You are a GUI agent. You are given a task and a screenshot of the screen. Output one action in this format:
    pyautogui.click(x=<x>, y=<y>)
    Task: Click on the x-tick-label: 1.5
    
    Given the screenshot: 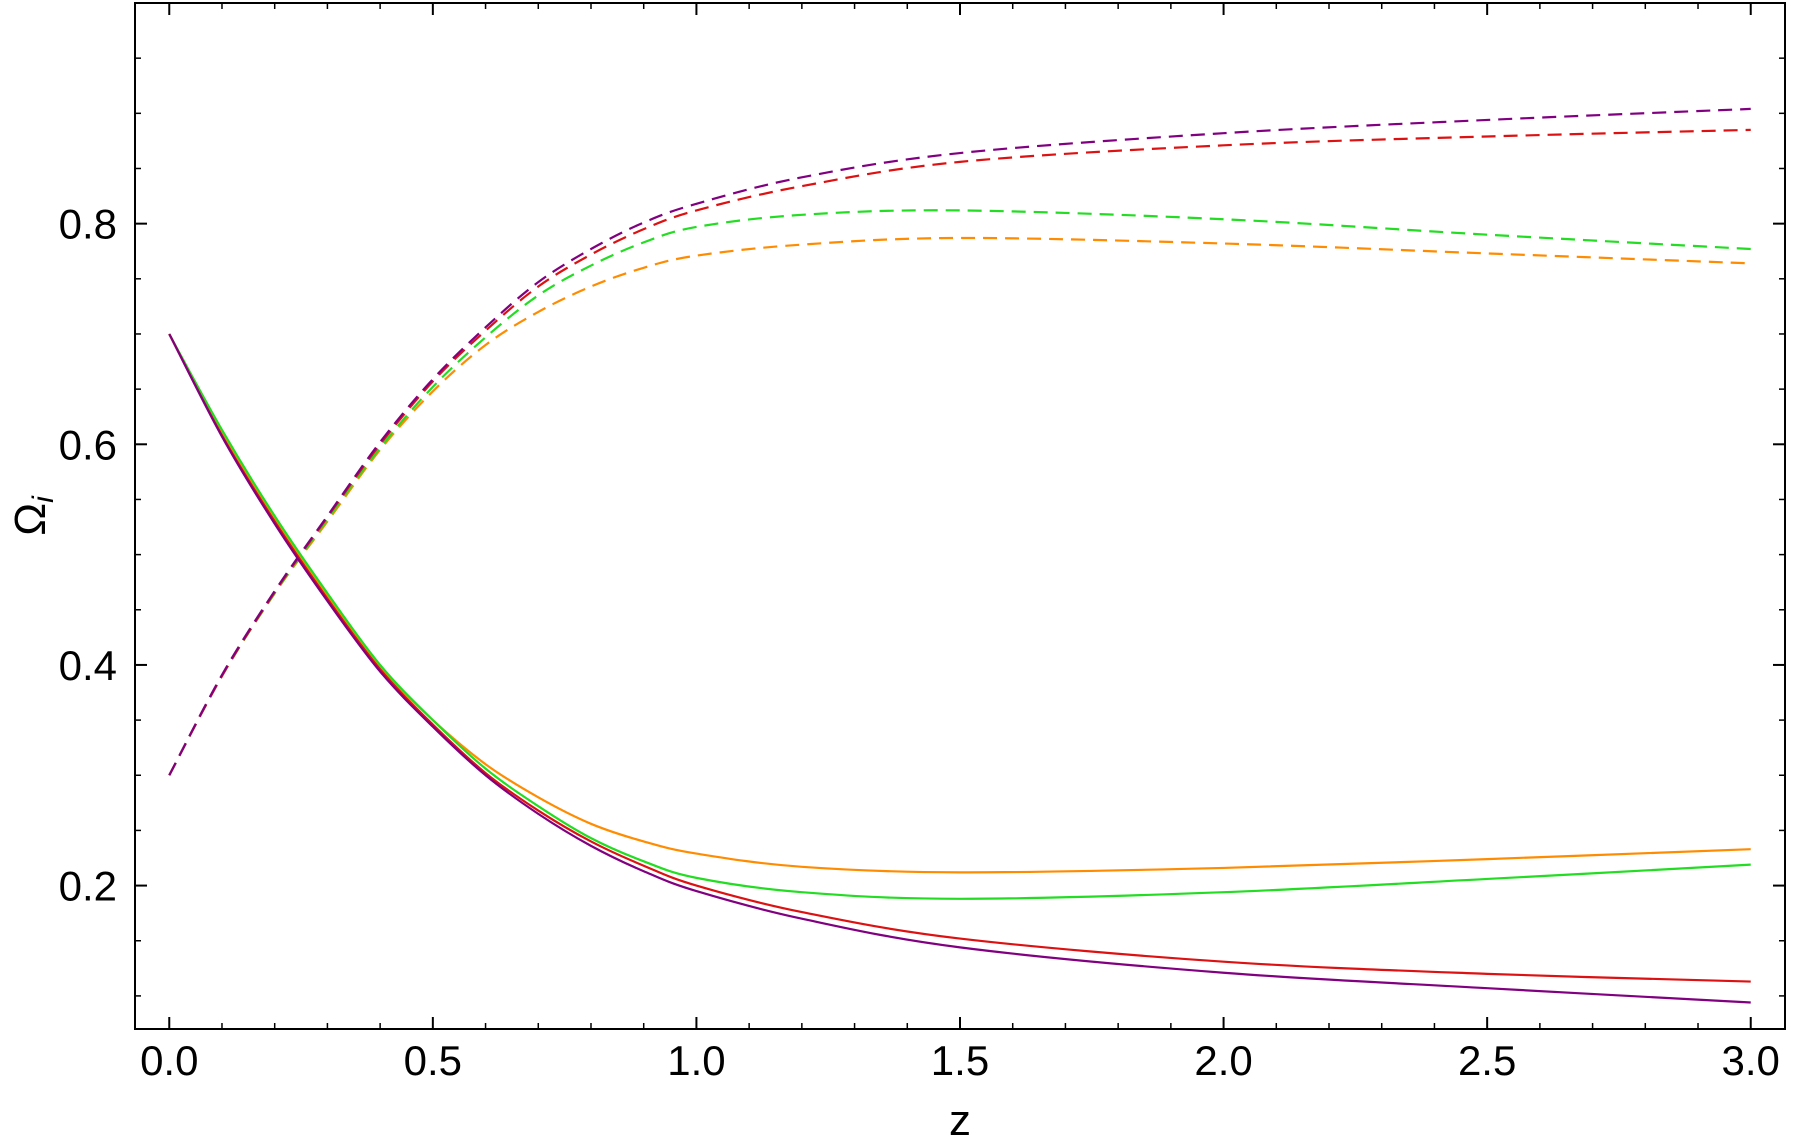 What is the action you would take?
    pyautogui.click(x=960, y=1060)
    